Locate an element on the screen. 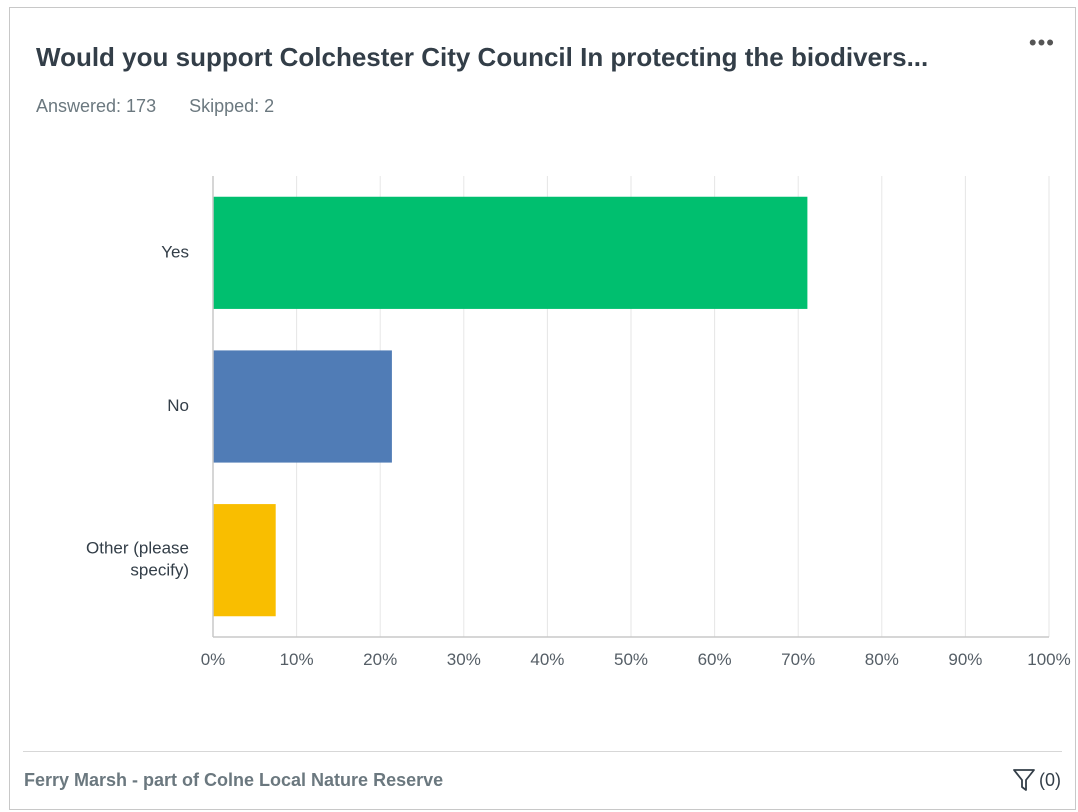 This screenshot has height=812, width=1078. x-tick-label: 90% is located at coordinates (965, 659).